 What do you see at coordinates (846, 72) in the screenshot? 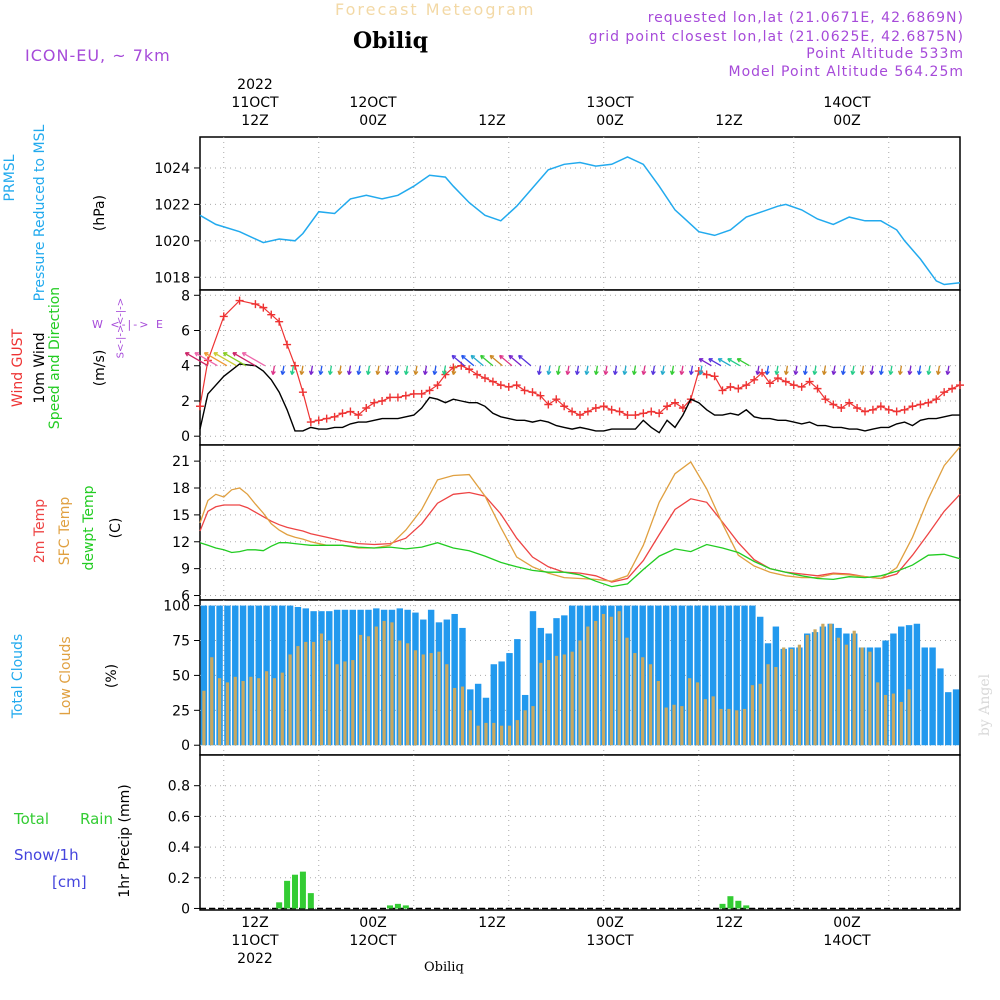
I see `model-point-altitude: Model Point Altitude 564.25m` at bounding box center [846, 72].